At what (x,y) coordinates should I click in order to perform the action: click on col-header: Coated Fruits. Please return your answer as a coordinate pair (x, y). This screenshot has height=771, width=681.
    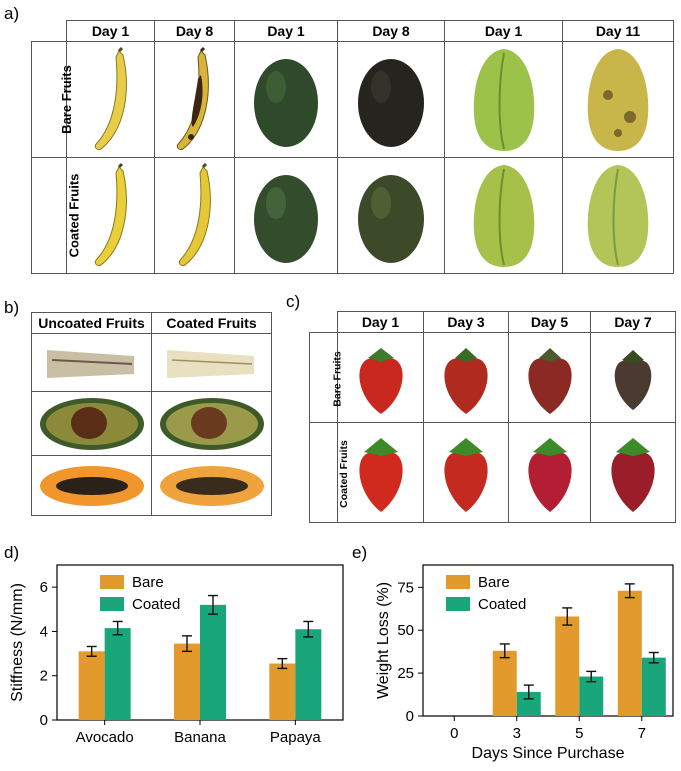
    Looking at the image, I should click on (211, 323).